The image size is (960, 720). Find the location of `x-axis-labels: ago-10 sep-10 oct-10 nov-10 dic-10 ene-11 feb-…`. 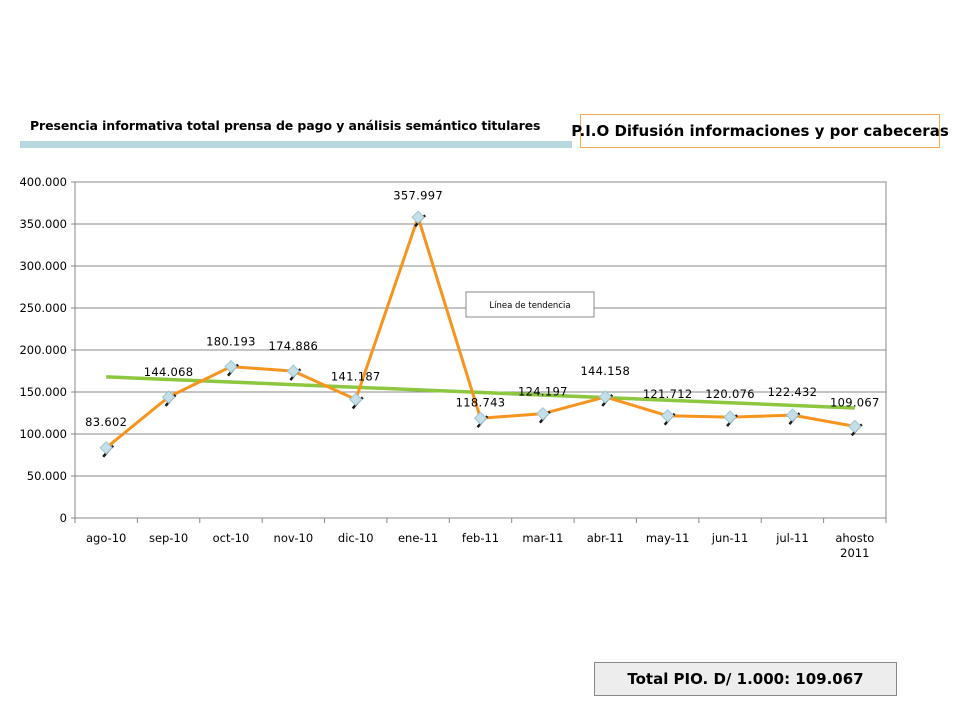

x-axis-labels: ago-10 sep-10 oct-10 nov-10 dic-10 ene-11 feb-… is located at coordinates (480, 545).